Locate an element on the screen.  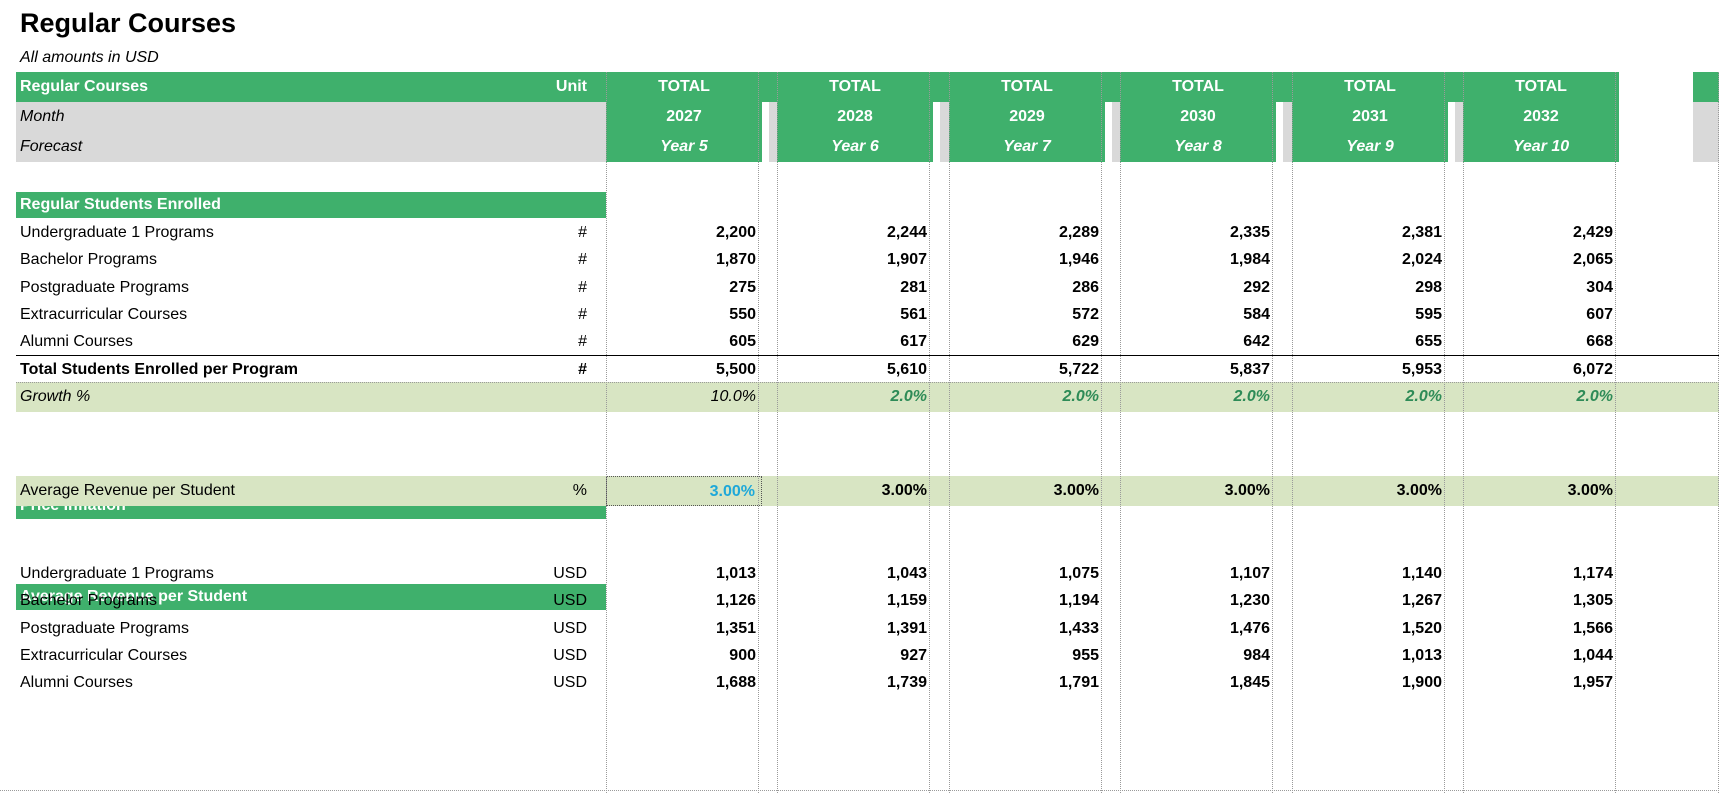
value-cell: 1,957 is located at coordinates (1592, 683).